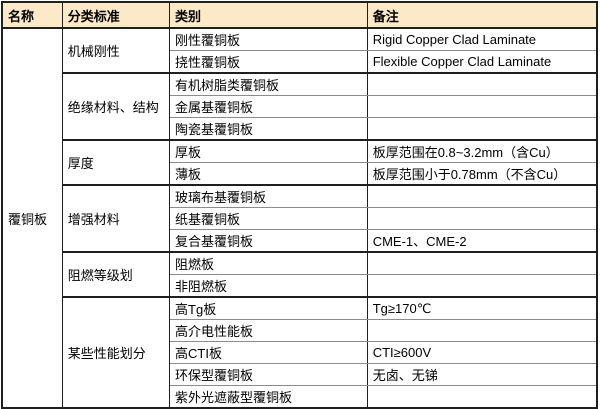 The height and width of the screenshot is (409, 600). What do you see at coordinates (116, 163) in the screenshot?
I see `standard-cell: 厚度` at bounding box center [116, 163].